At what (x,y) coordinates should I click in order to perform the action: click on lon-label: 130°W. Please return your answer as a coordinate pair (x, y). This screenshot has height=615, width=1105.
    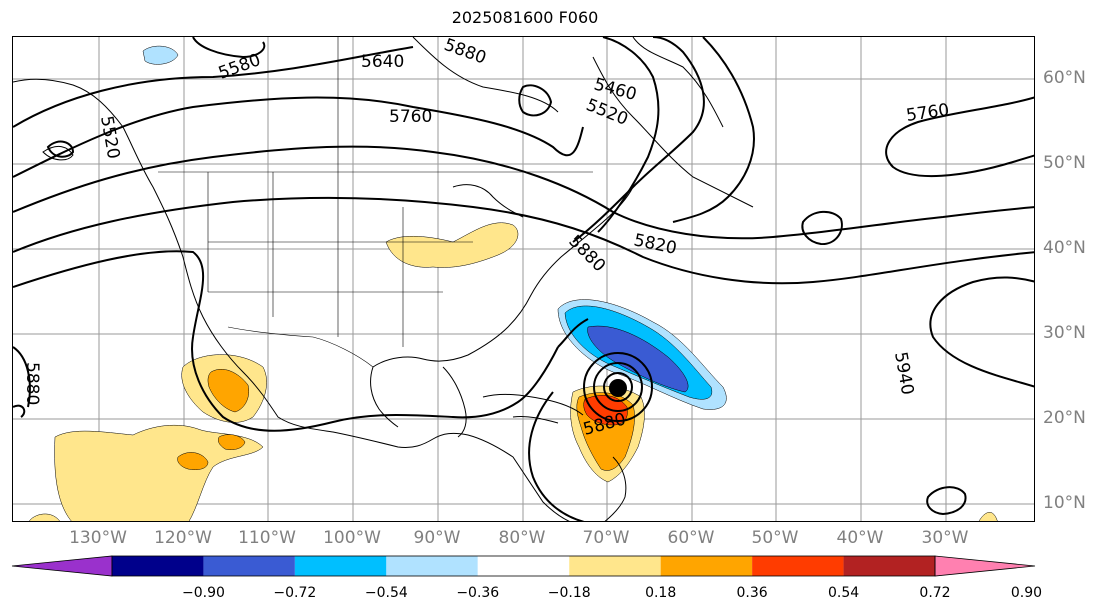
    Looking at the image, I should click on (98, 538).